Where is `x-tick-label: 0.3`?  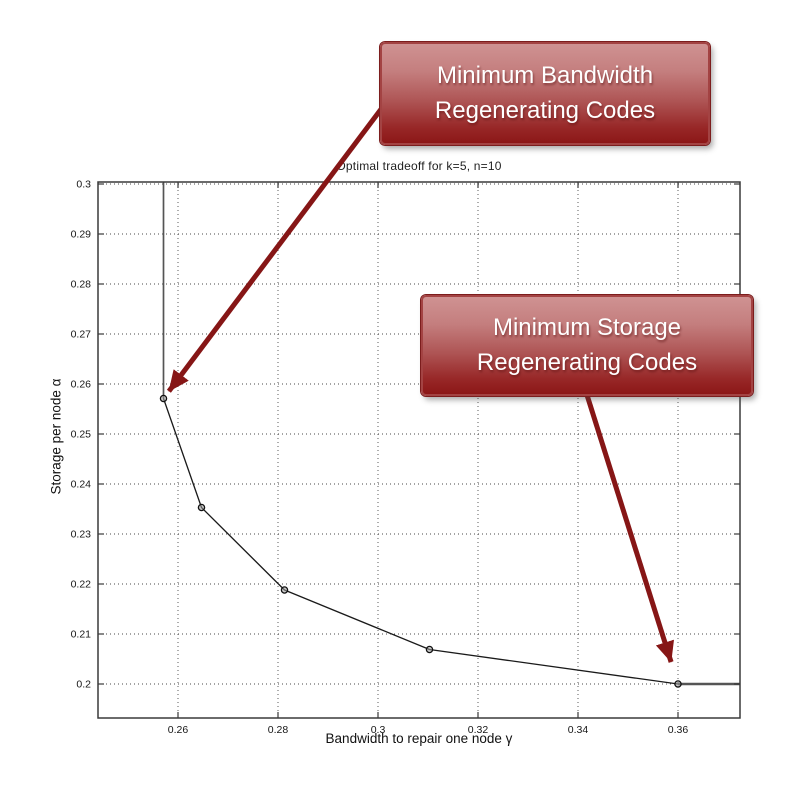
x-tick-label: 0.3 is located at coordinates (378, 730).